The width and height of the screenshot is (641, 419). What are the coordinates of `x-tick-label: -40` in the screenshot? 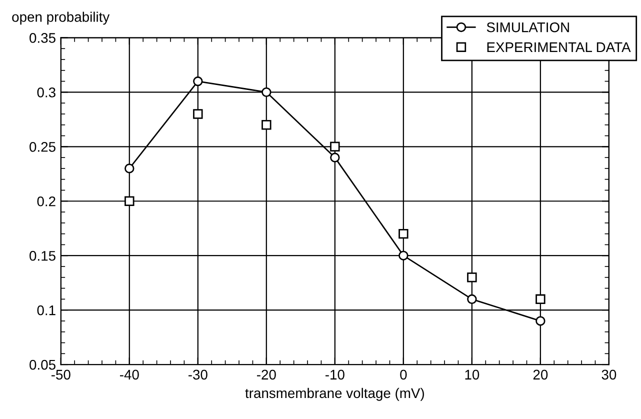 It's located at (129, 375).